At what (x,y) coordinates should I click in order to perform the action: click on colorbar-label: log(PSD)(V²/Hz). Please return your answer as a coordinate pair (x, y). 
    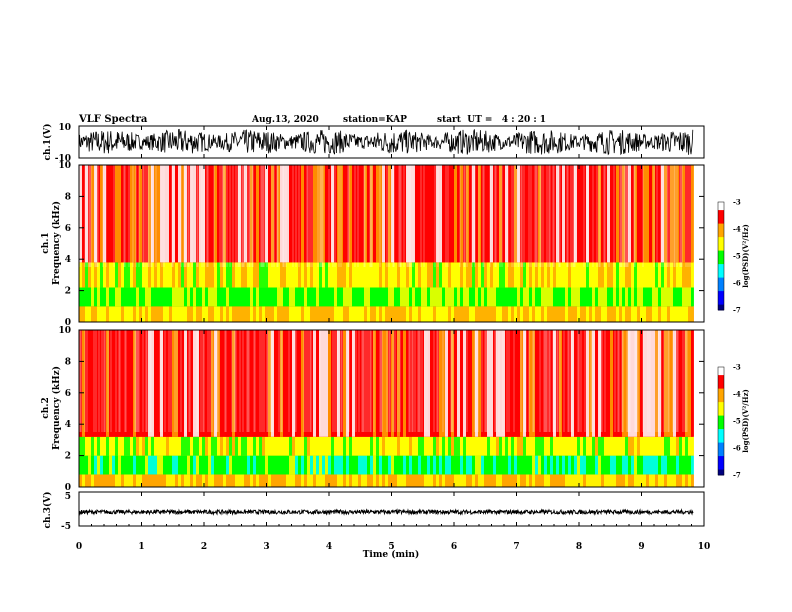
    Looking at the image, I should click on (745, 421).